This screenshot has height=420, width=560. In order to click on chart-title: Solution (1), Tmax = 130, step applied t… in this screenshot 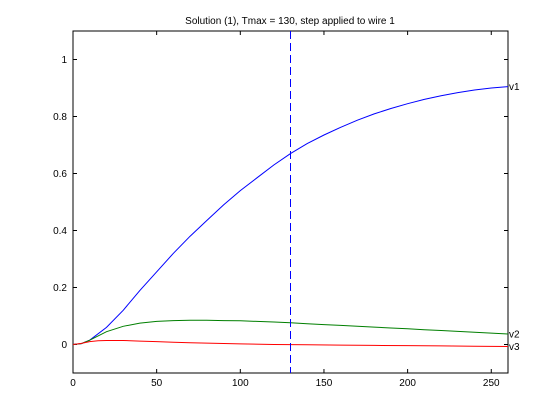, I will do `click(290, 21)`.